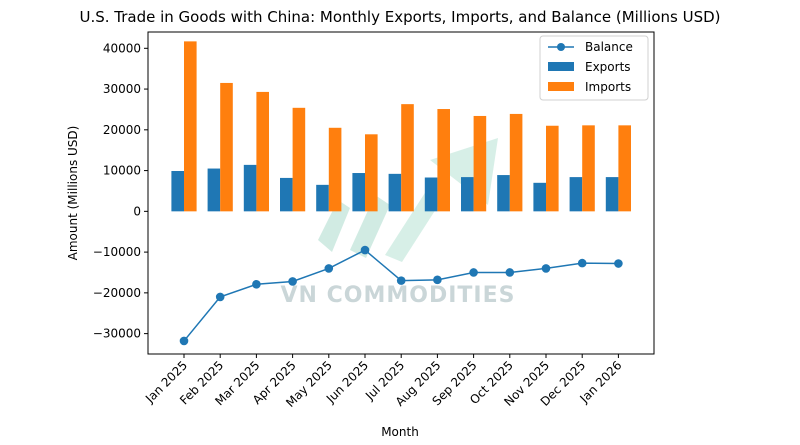 This screenshot has height=445, width=800. I want to click on y-tick-label: 30000, so click(122, 89).